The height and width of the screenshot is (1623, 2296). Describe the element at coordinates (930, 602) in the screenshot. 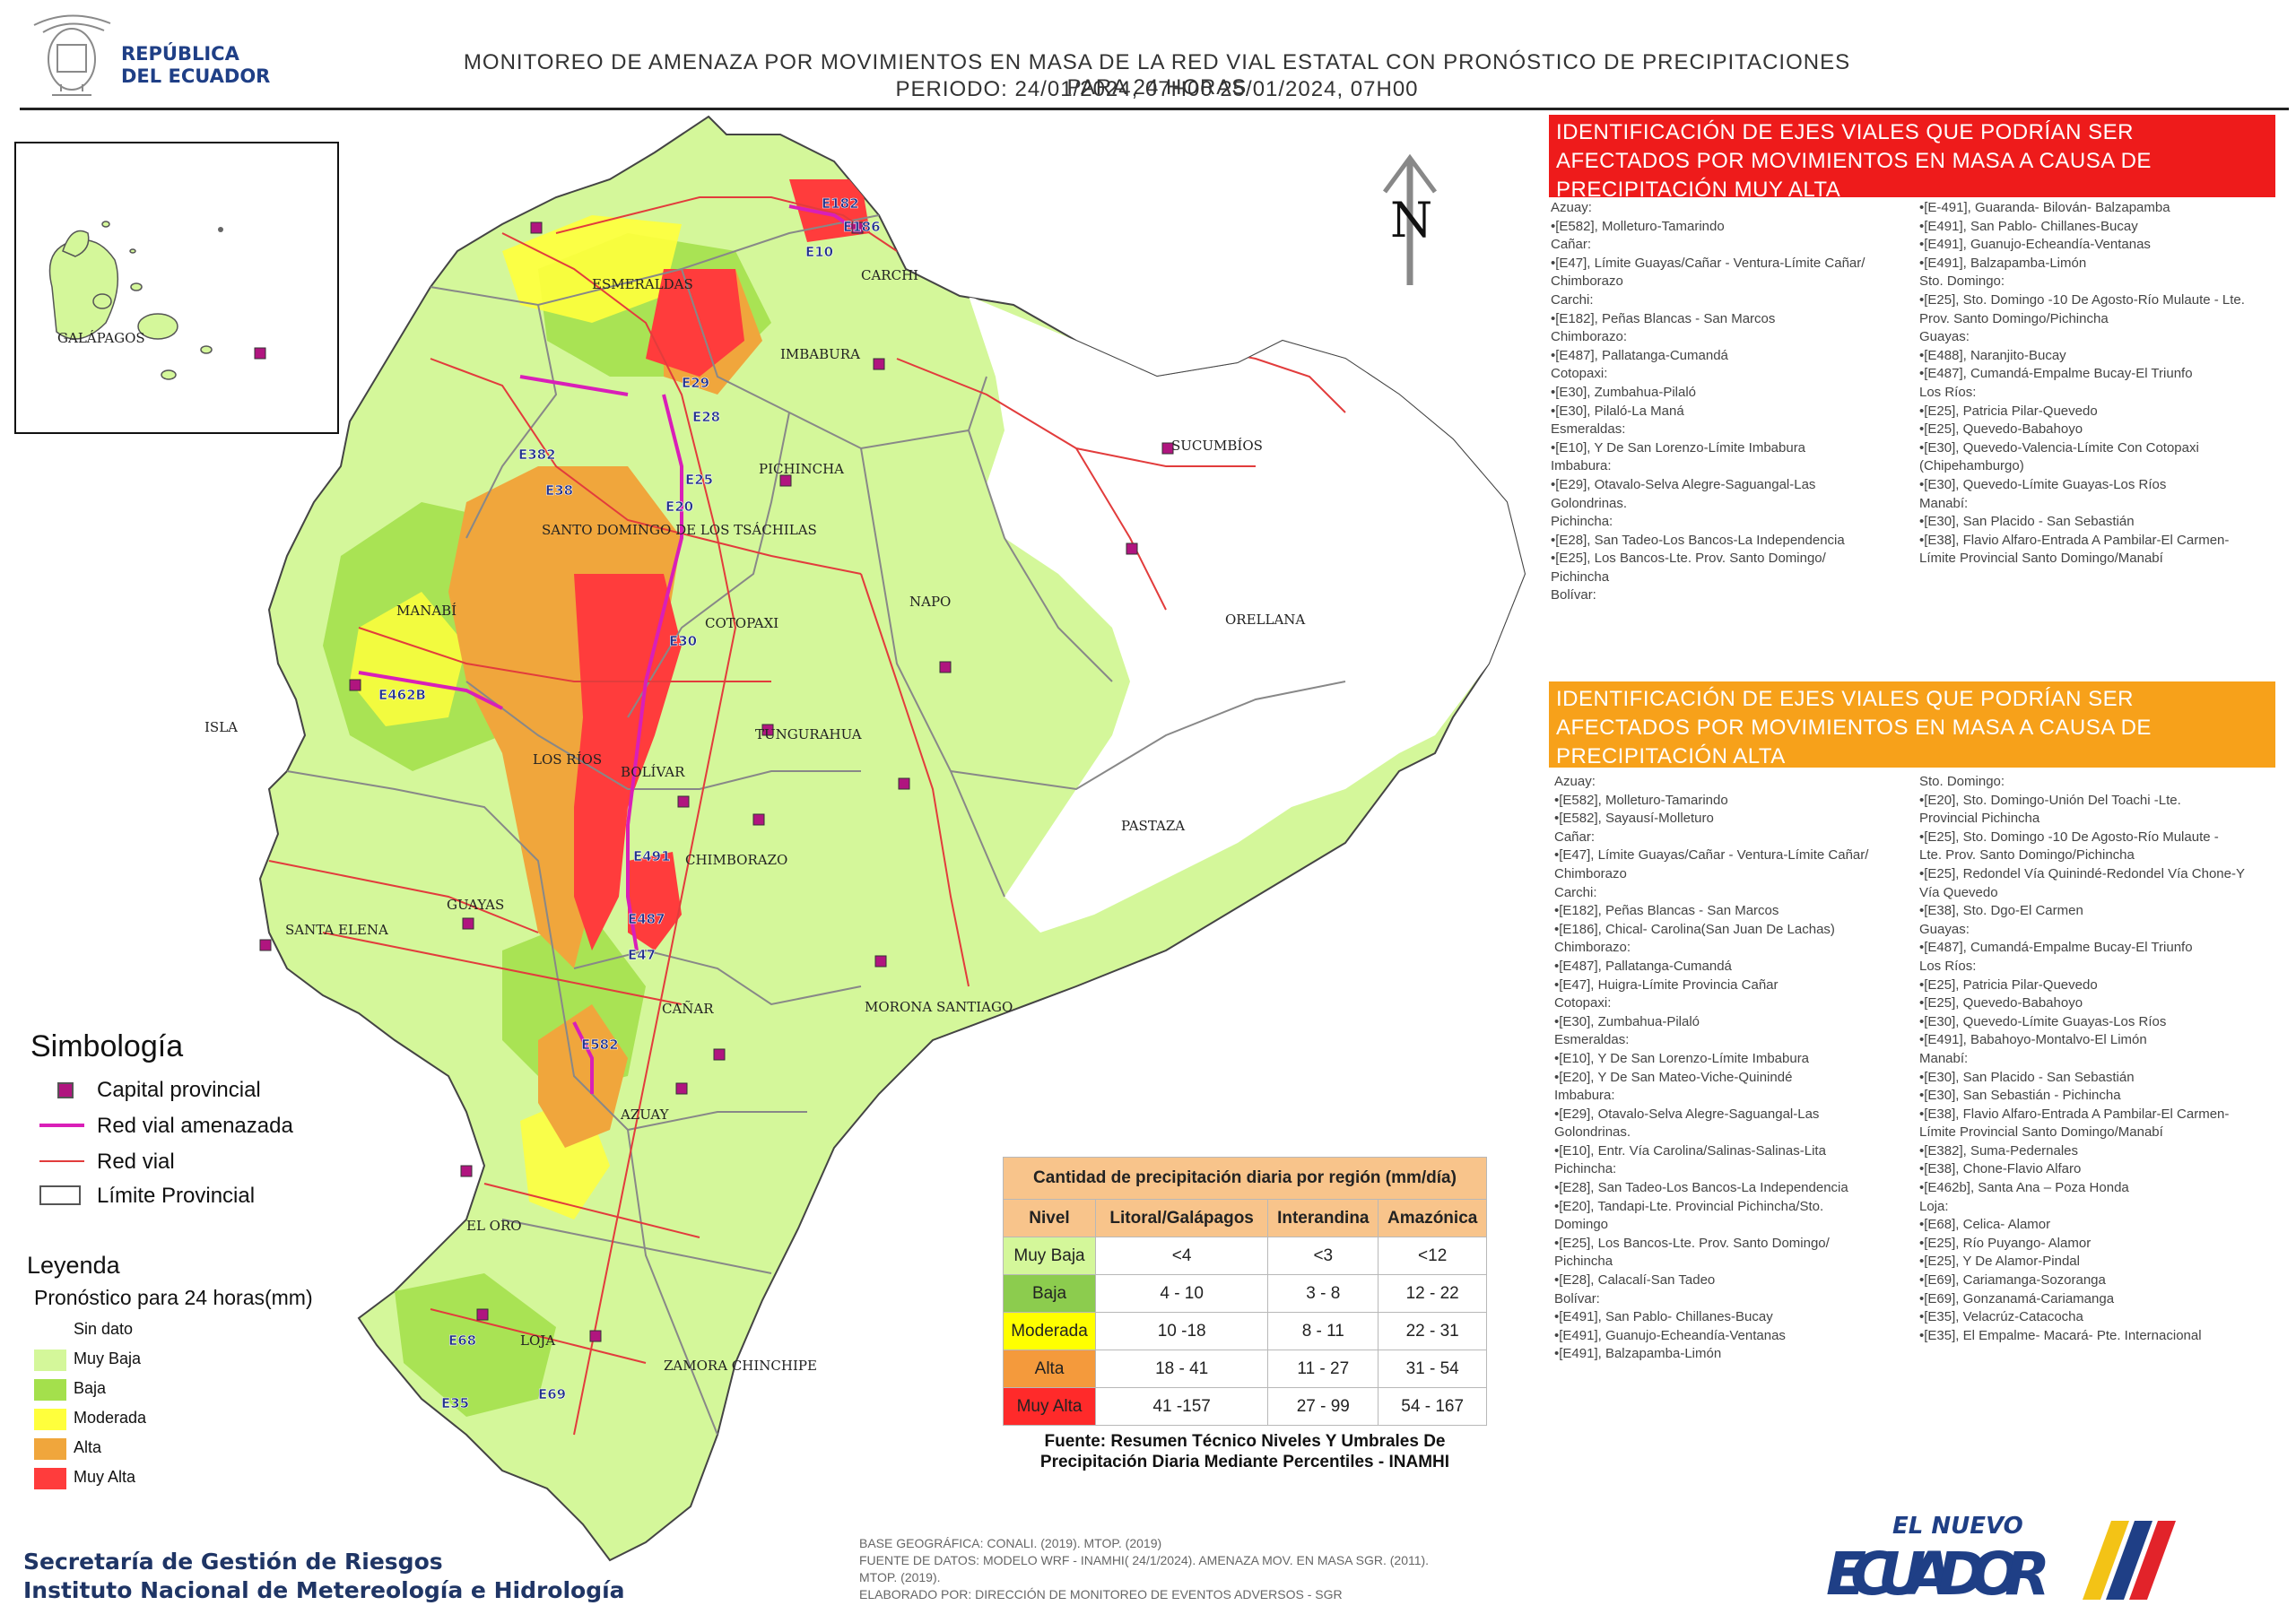

I see `province-label: NAPO` at that location.